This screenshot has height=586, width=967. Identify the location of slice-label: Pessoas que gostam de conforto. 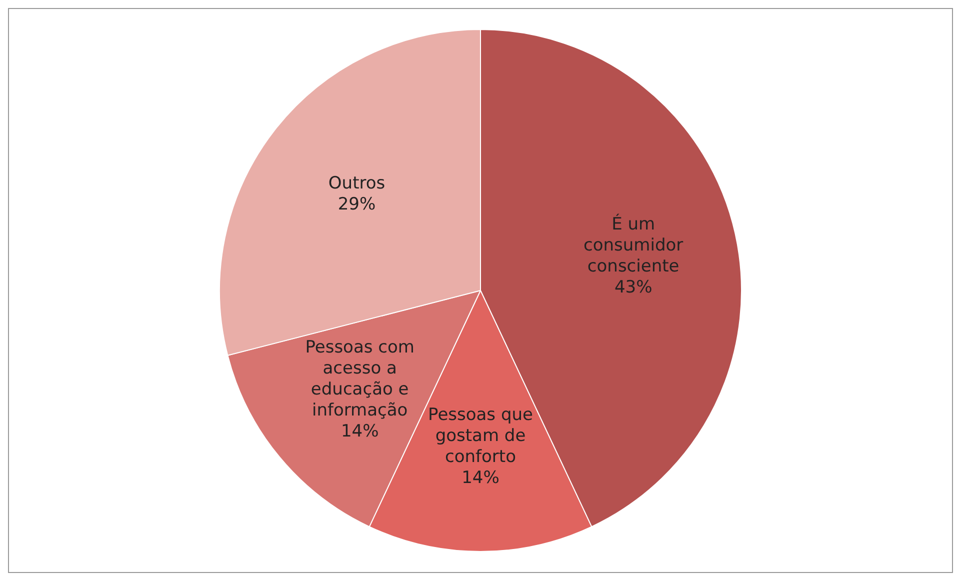
(480, 436).